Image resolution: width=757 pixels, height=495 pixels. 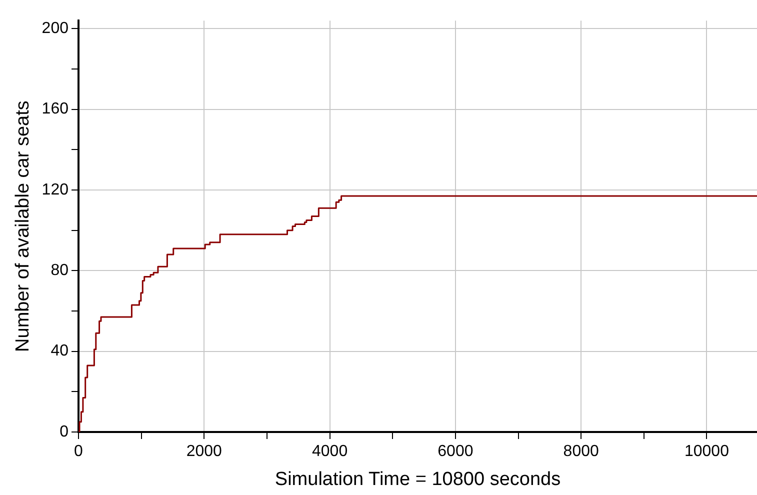 What do you see at coordinates (55, 109) in the screenshot?
I see `y-tick-label: 160` at bounding box center [55, 109].